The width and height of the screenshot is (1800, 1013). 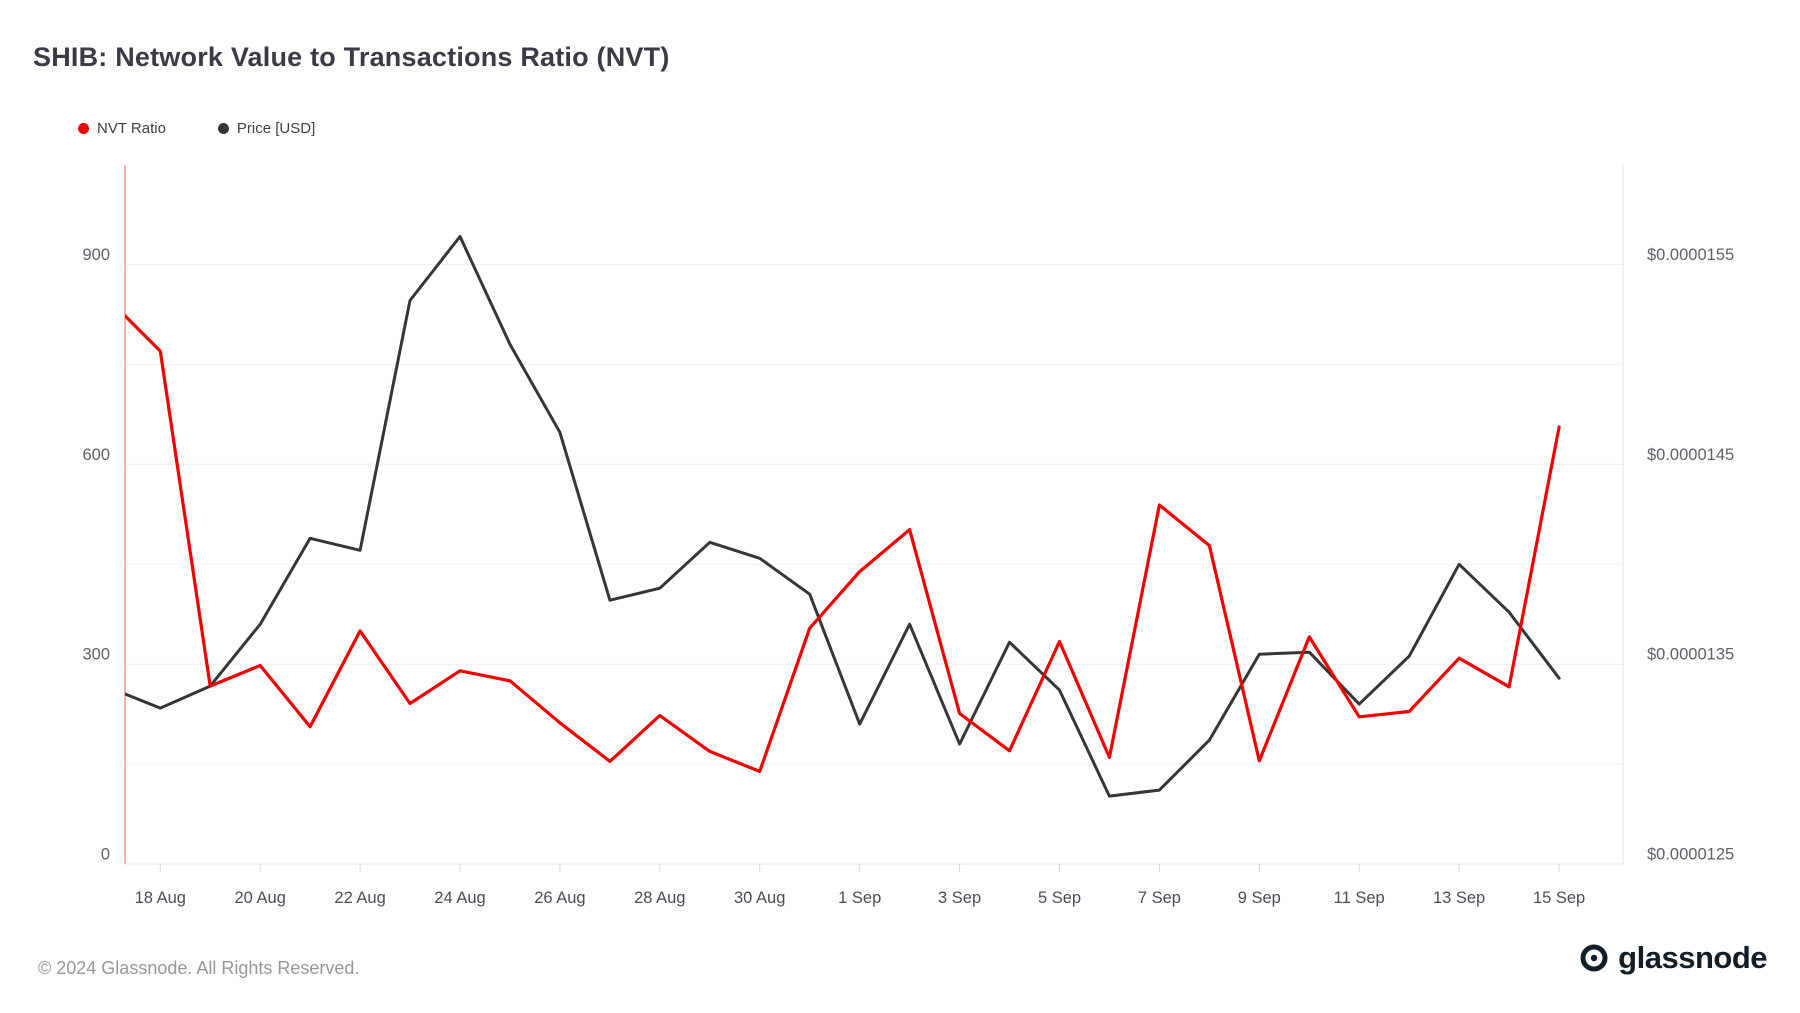 I want to click on y-axis-right-label: $0.0000135, so click(x=1690, y=655).